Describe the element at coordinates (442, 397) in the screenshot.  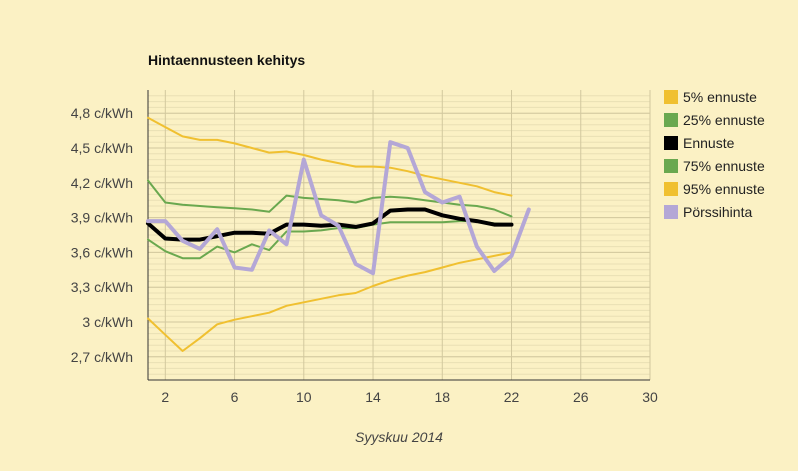
I see `x-tick-label: 18` at that location.